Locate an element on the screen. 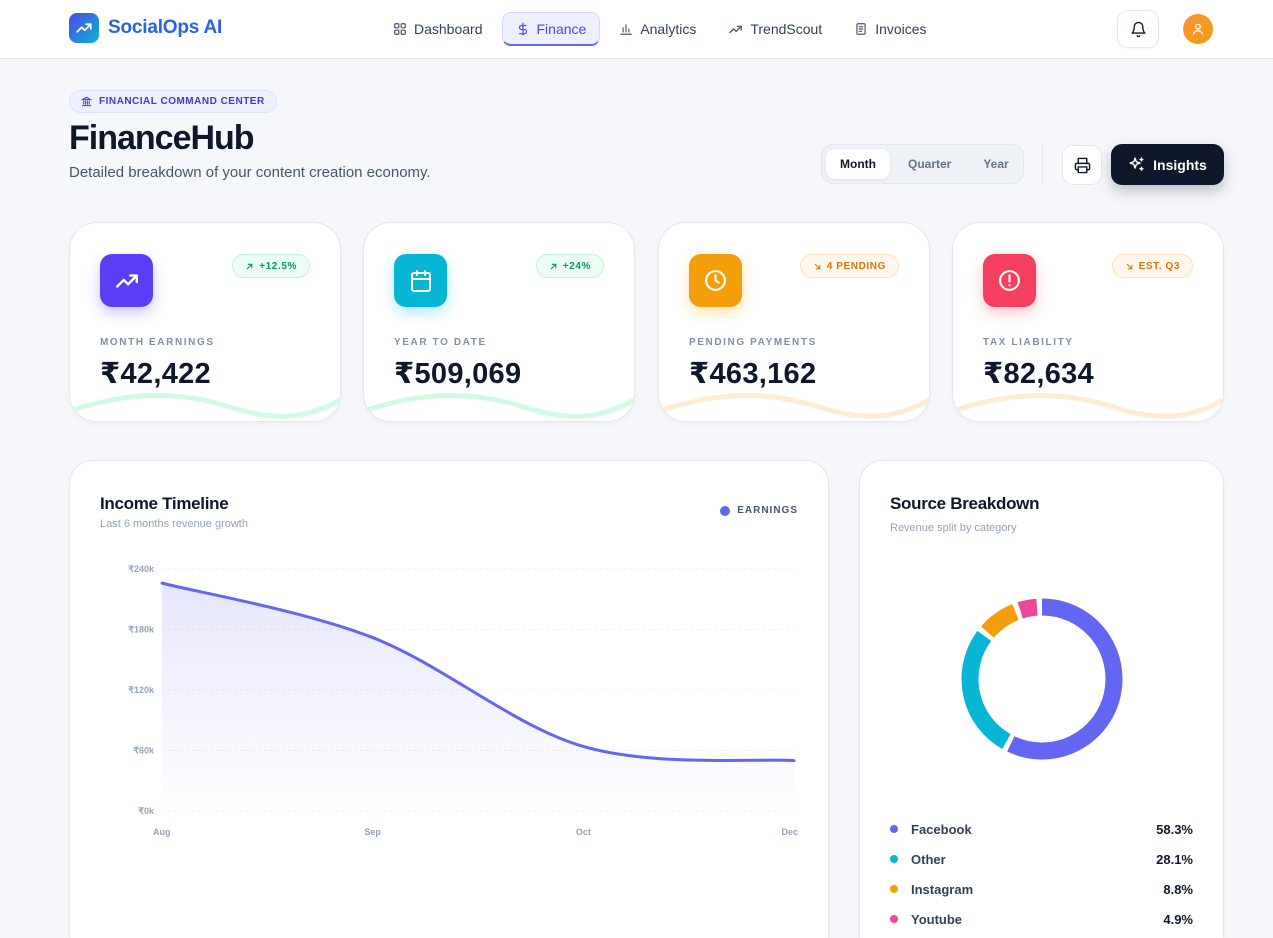 This screenshot has height=938, width=1273. source-name: Instagram is located at coordinates (942, 889).